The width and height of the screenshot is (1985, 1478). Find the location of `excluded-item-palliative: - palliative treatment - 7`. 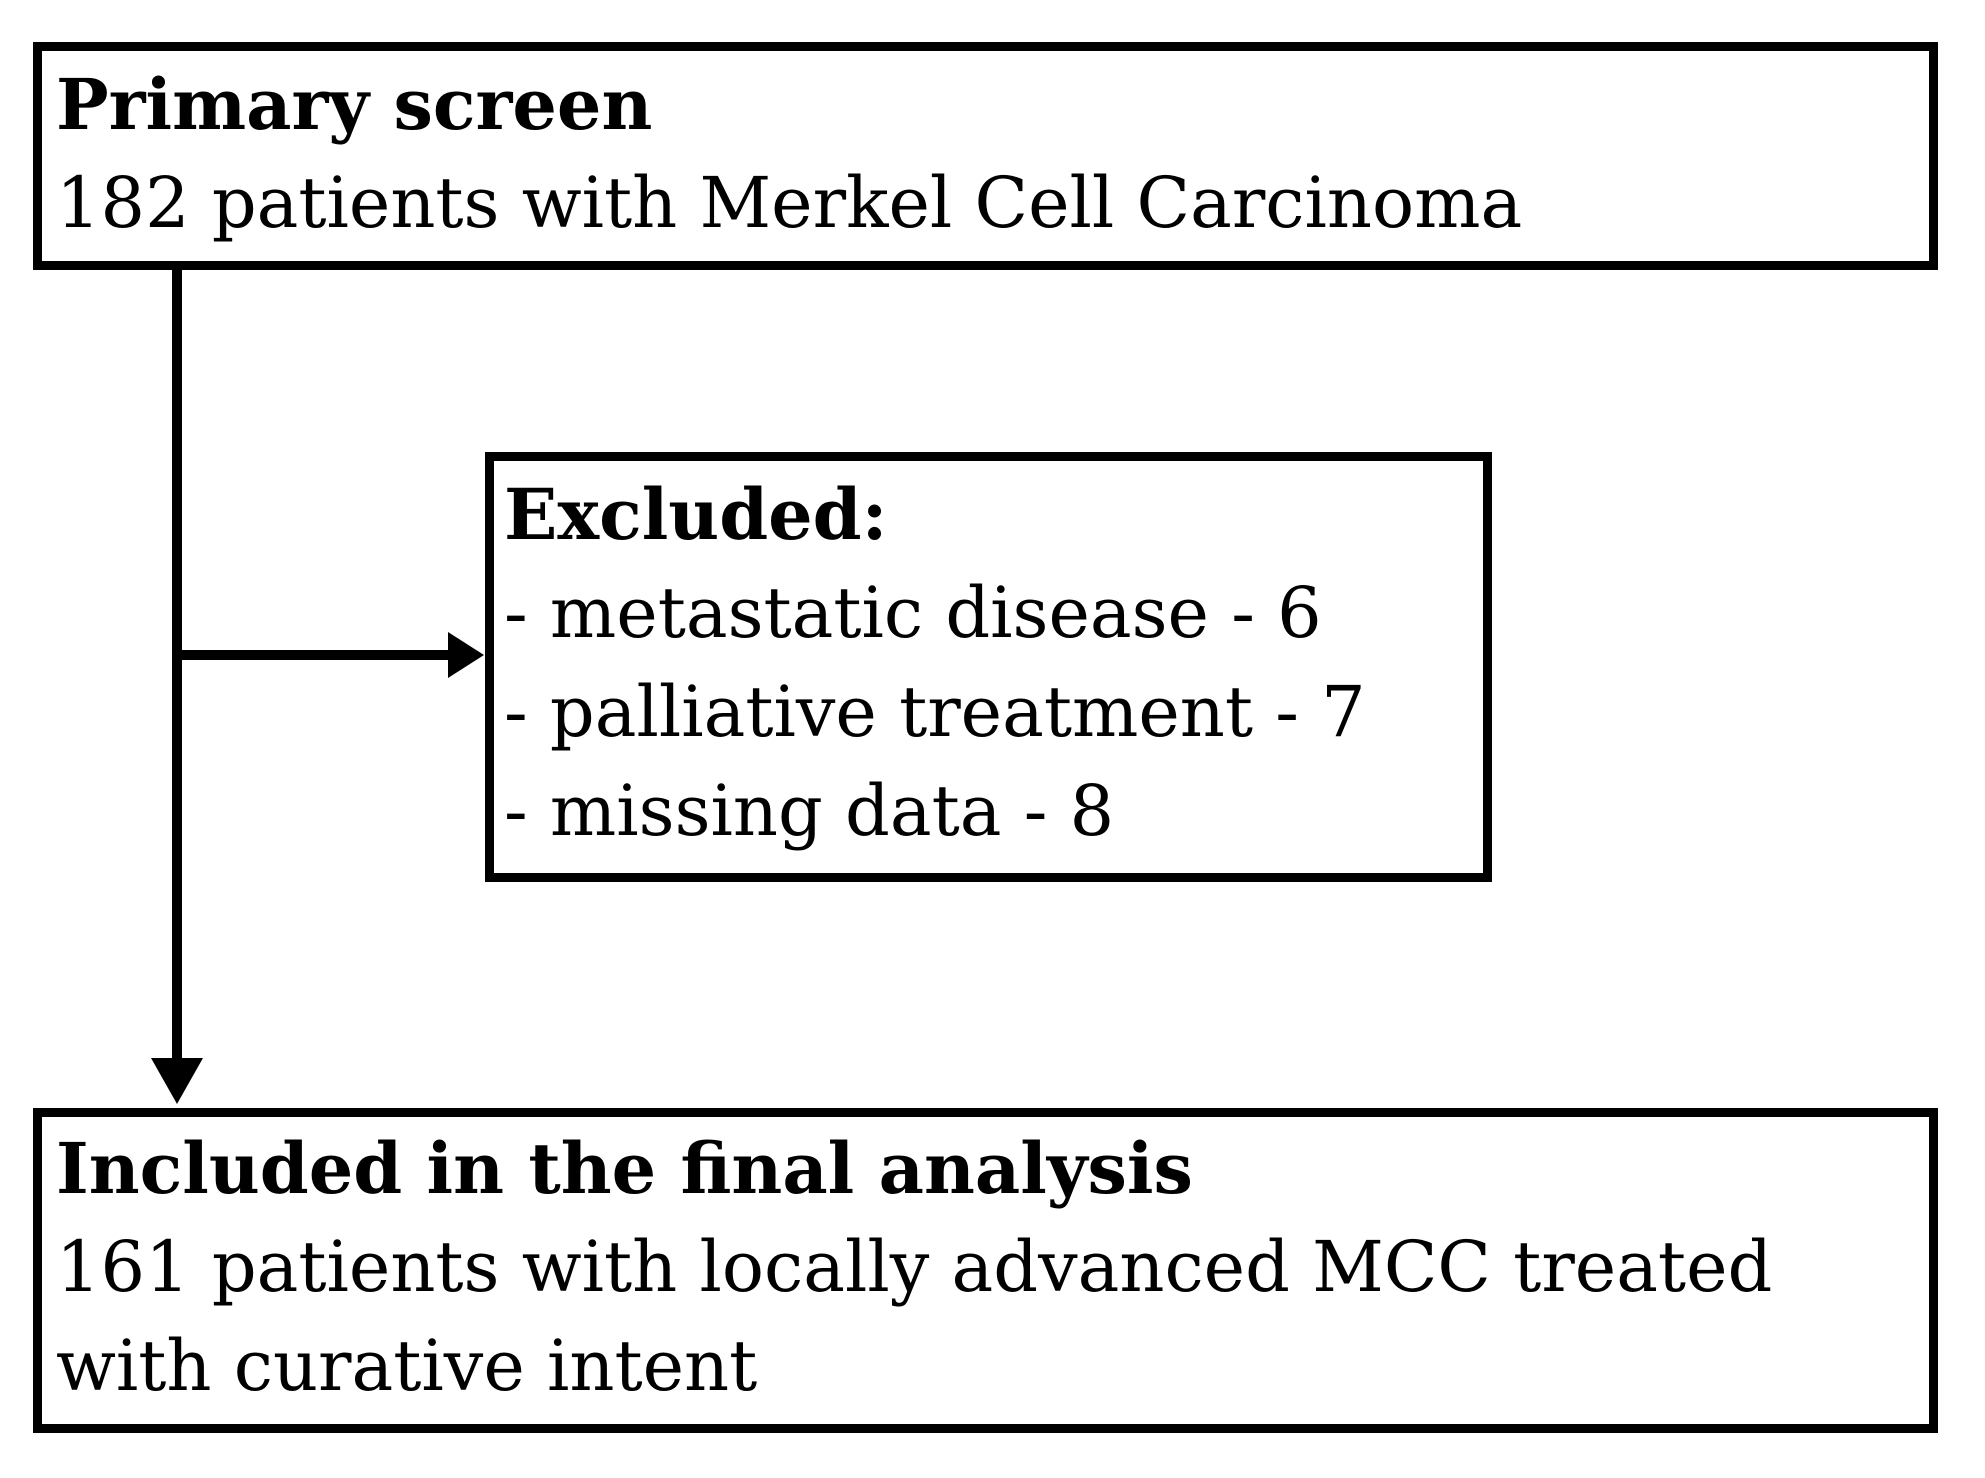

excluded-item-palliative: - palliative treatment - 7 is located at coordinates (935, 712).